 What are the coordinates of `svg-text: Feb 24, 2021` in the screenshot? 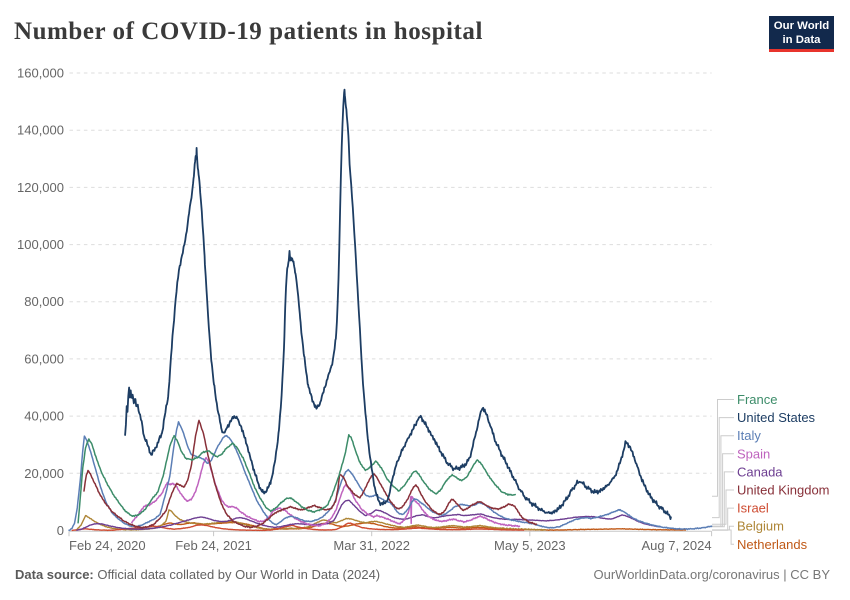 It's located at (213, 545).